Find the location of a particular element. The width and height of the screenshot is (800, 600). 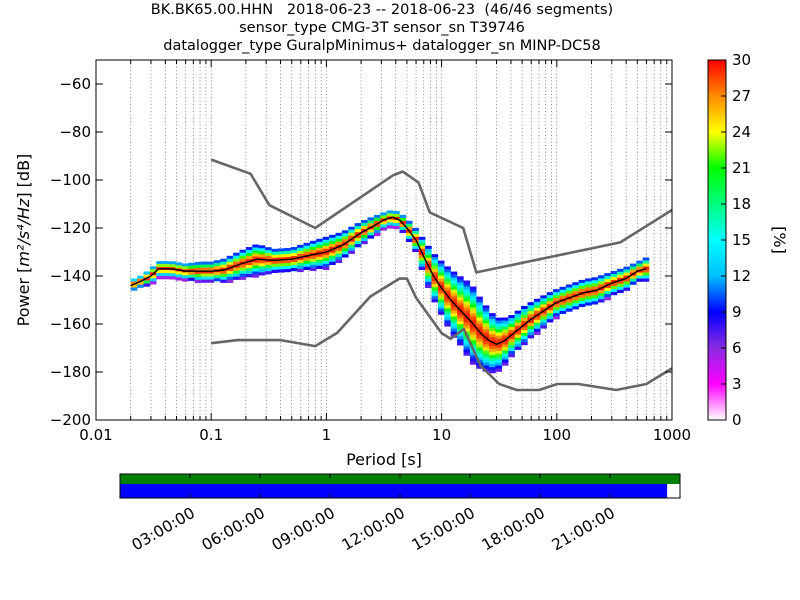

timeline-data-bar is located at coordinates (400, 479).